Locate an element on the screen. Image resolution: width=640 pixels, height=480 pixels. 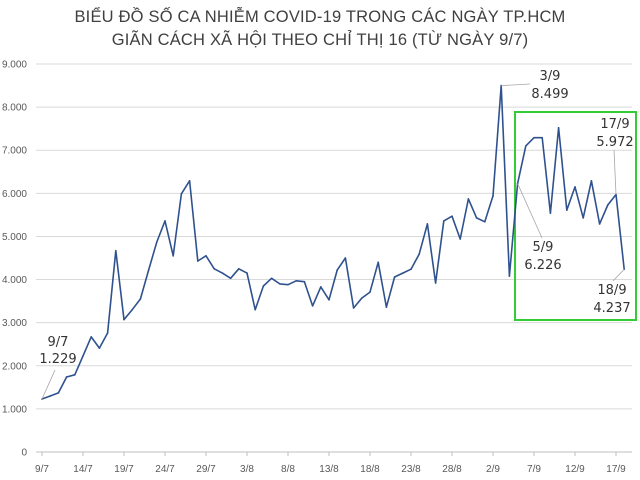
annotation-date: 18/9 is located at coordinates (611, 290).